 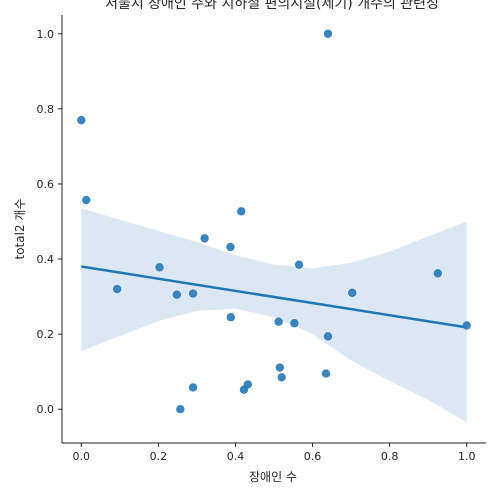 What do you see at coordinates (159, 456) in the screenshot?
I see `x-tick-label: 0.2` at bounding box center [159, 456].